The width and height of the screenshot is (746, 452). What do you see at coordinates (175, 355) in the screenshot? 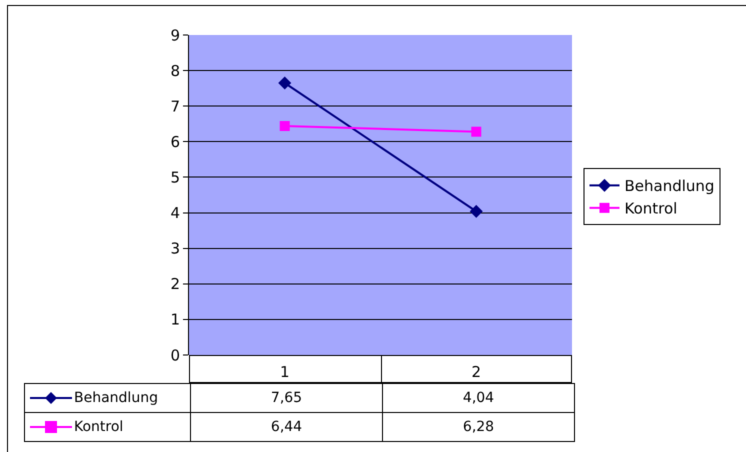
I see `y-tick-label: 0` at bounding box center [175, 355].